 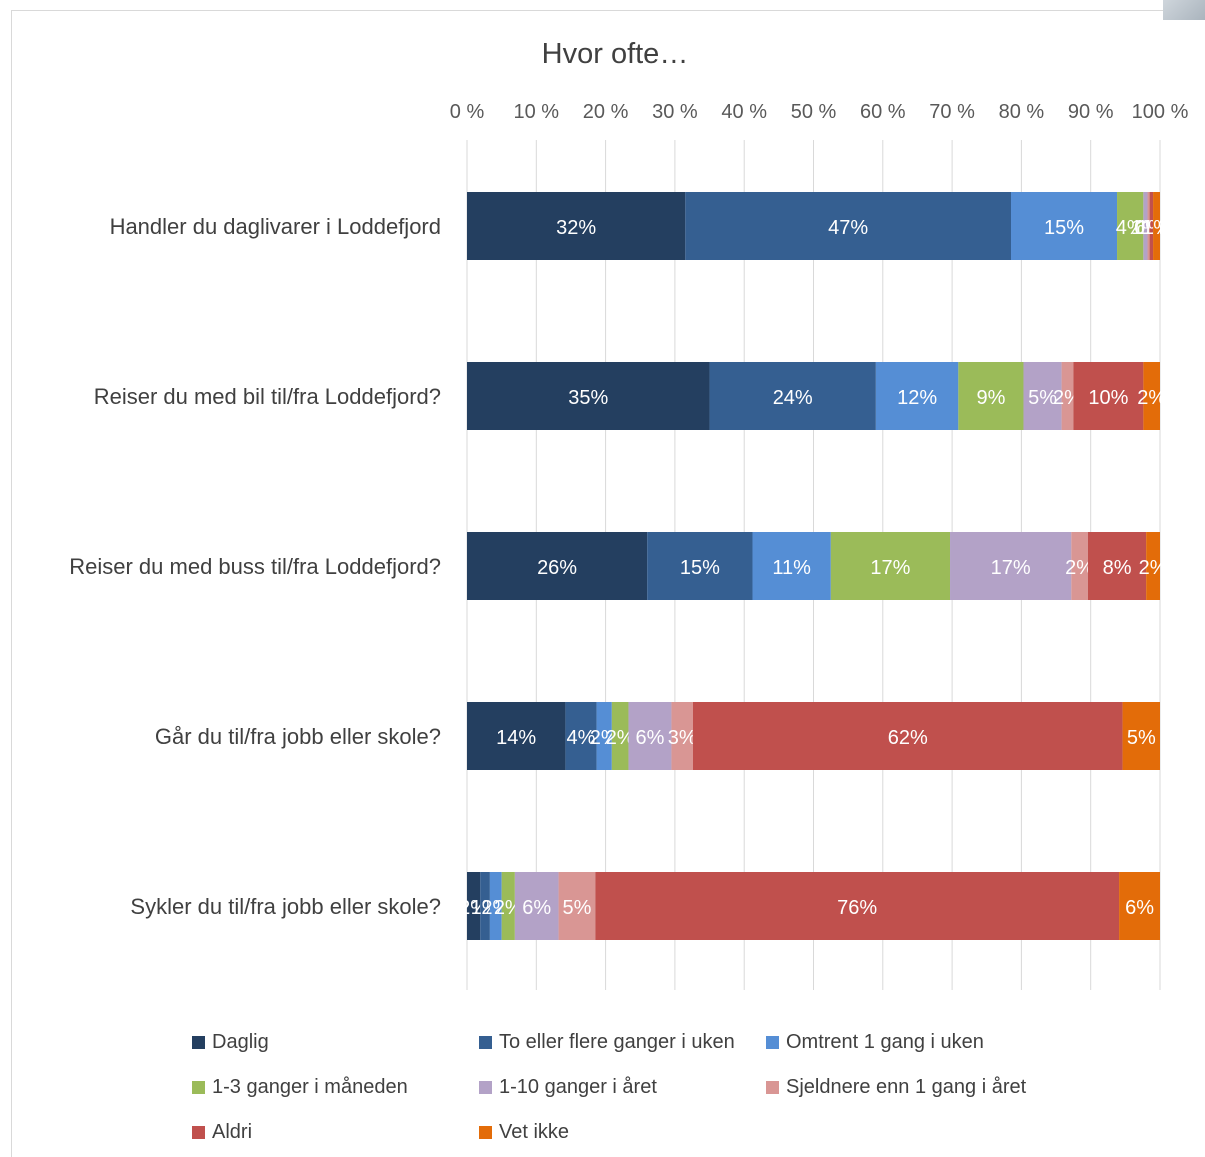 What do you see at coordinates (1022, 112) in the screenshot?
I see `x-tick-label: 80 %` at bounding box center [1022, 112].